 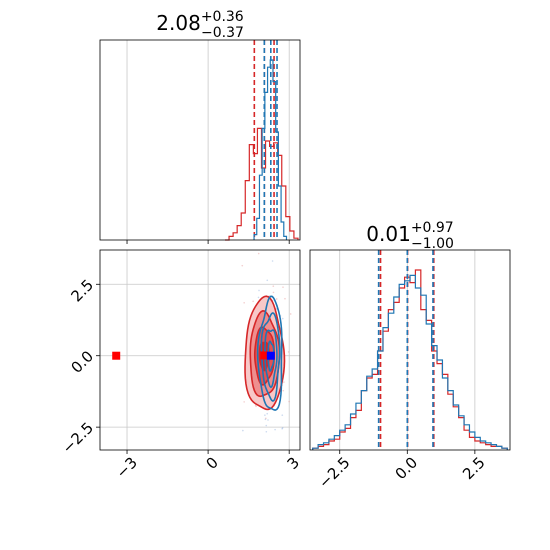 What do you see at coordinates (200, 22) in the screenshot?
I see `marginal-1-title: 2.08+0.36` at bounding box center [200, 22].